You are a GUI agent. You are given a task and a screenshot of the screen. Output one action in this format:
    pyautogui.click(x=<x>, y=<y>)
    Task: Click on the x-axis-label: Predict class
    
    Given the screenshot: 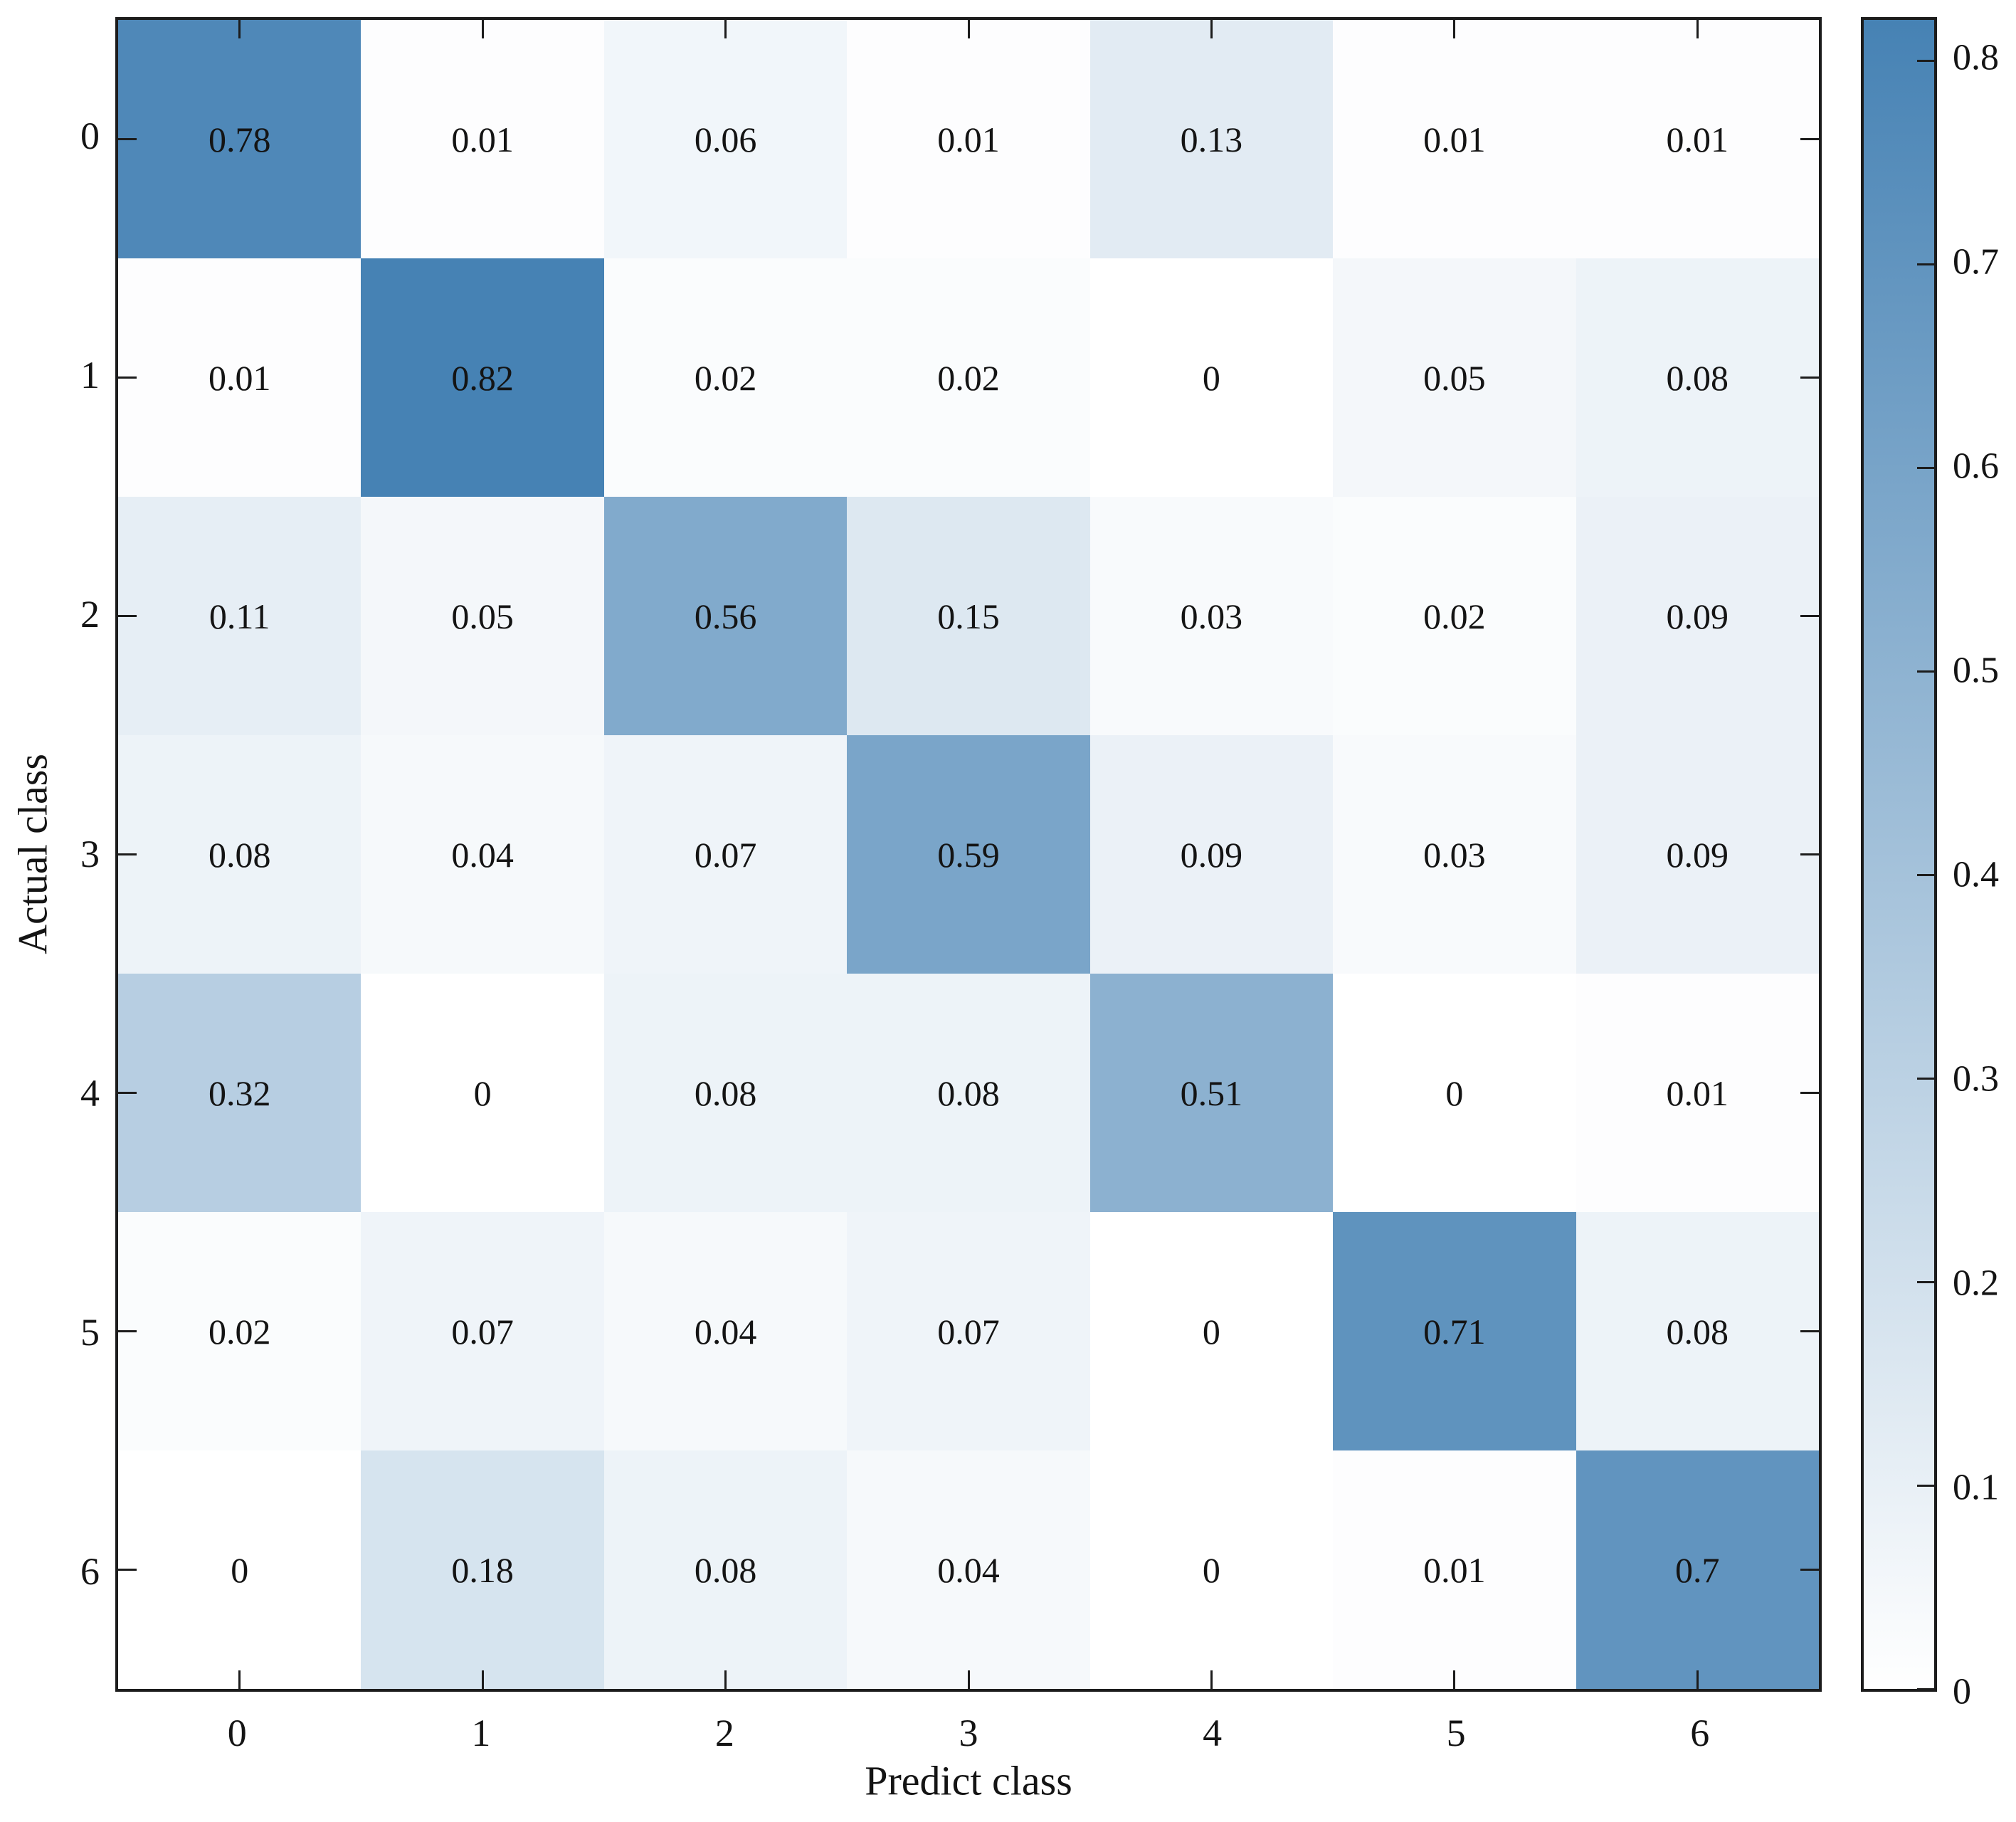 What is the action you would take?
    pyautogui.click(x=968, y=1780)
    